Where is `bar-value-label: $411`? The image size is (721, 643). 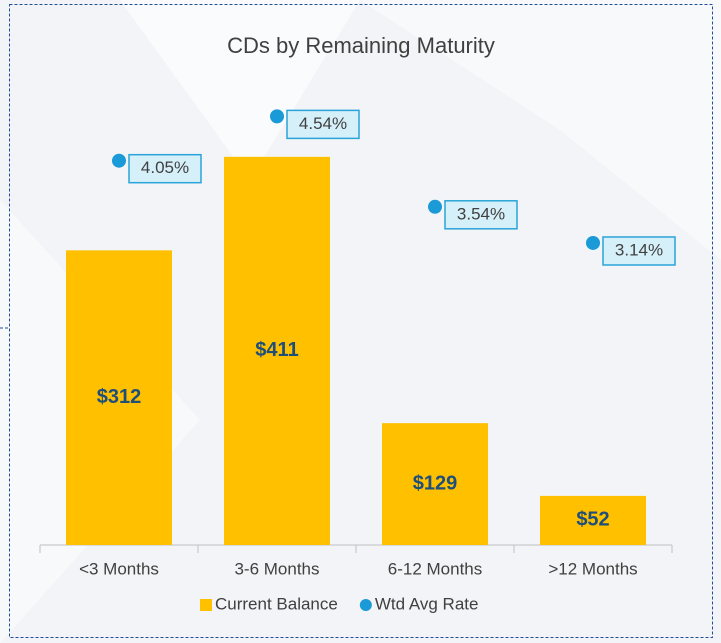
bar-value-label: $411 is located at coordinates (276, 350).